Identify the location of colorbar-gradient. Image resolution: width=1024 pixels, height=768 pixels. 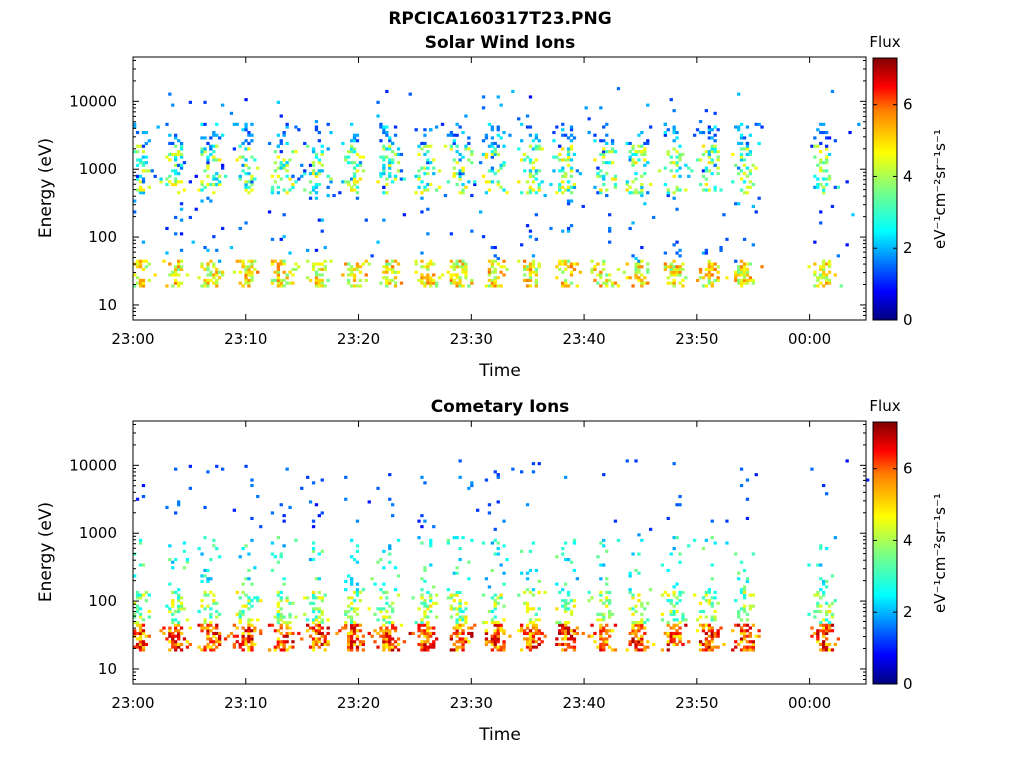
(885, 189).